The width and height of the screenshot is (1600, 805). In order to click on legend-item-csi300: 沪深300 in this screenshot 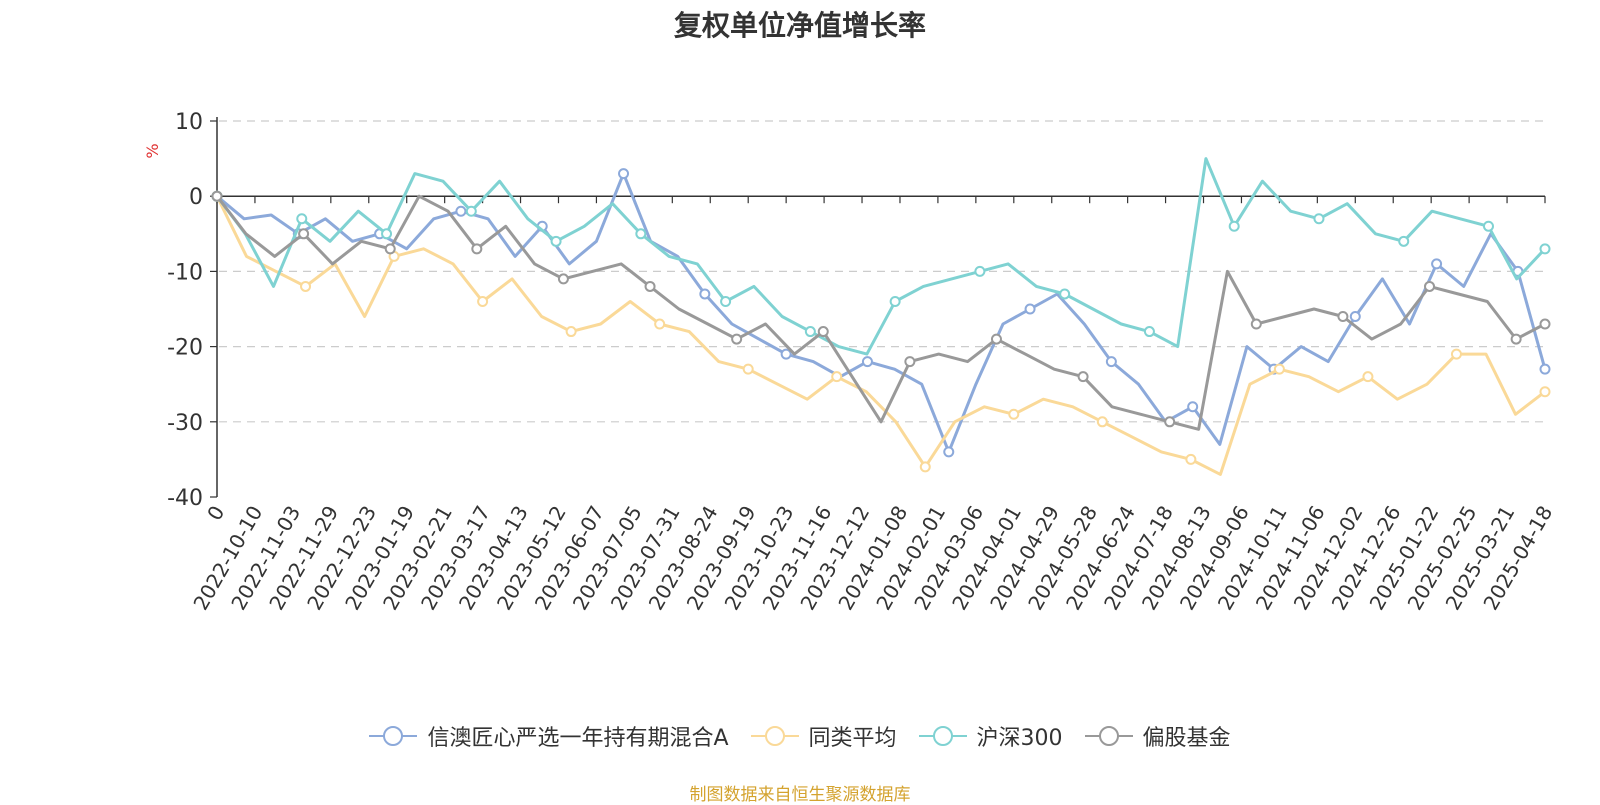, I will do `click(990, 736)`.